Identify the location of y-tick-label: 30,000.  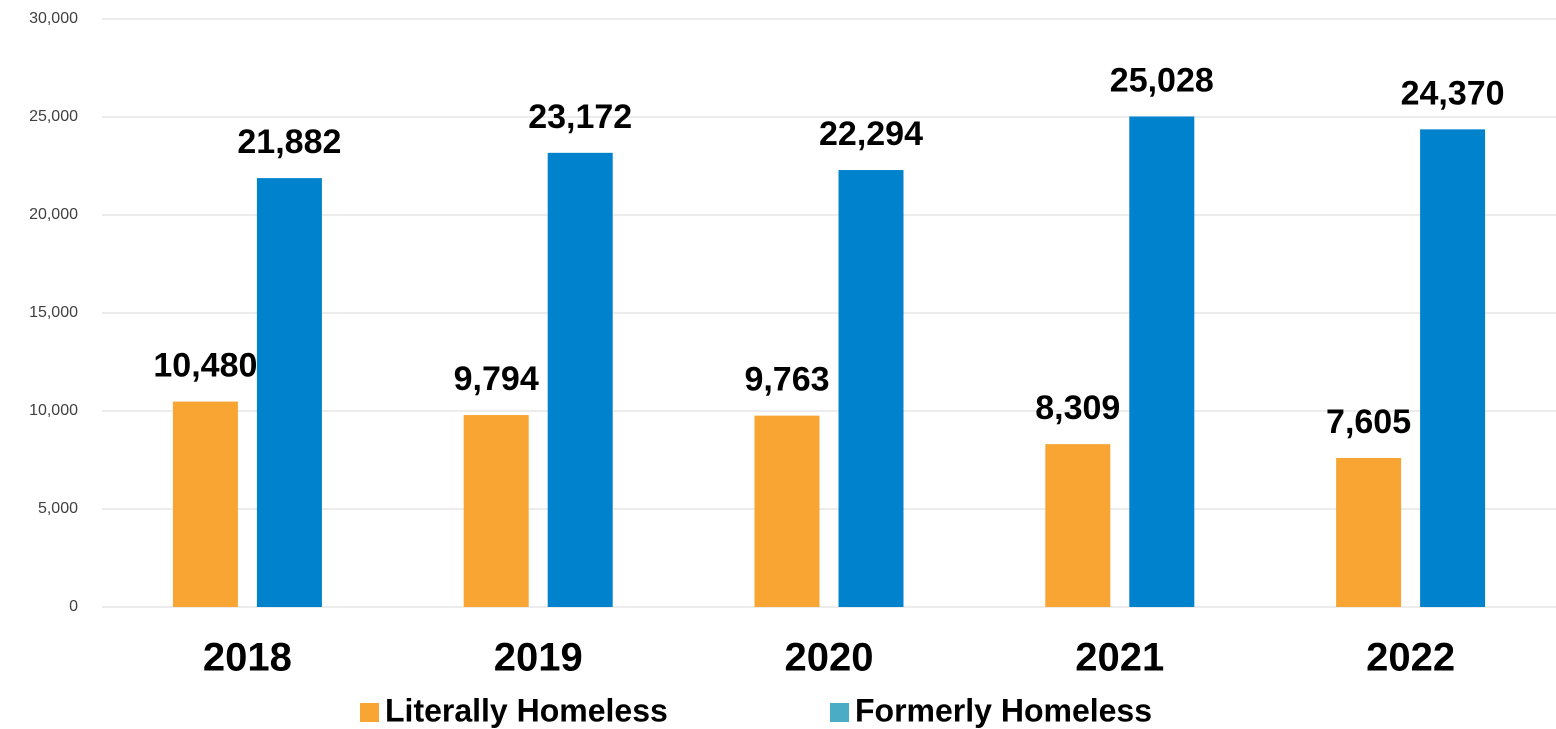
(53, 18).